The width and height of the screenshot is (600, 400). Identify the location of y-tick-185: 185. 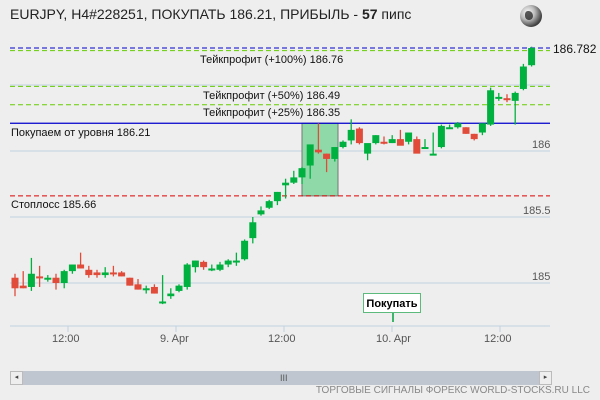
(541, 277).